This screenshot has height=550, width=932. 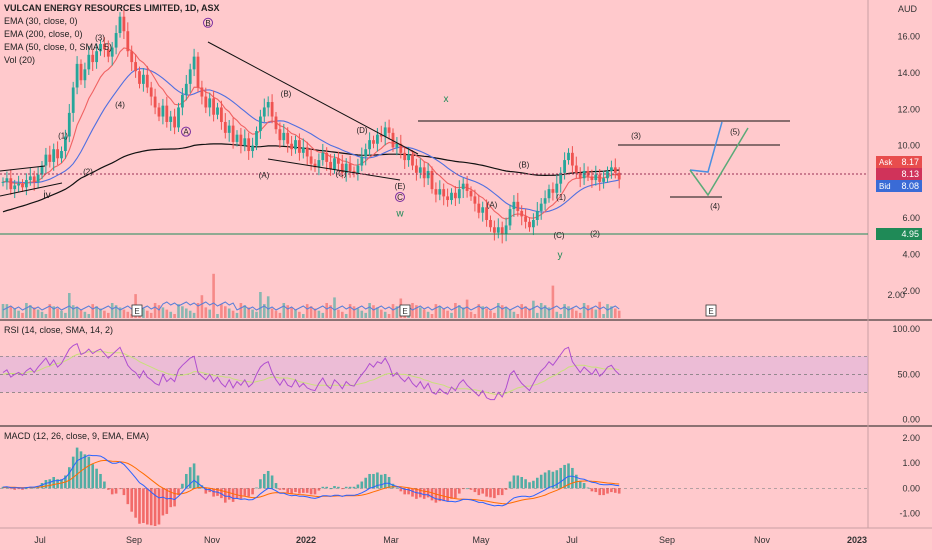 I want to click on price-tick-label: 4.00, so click(x=911, y=254).